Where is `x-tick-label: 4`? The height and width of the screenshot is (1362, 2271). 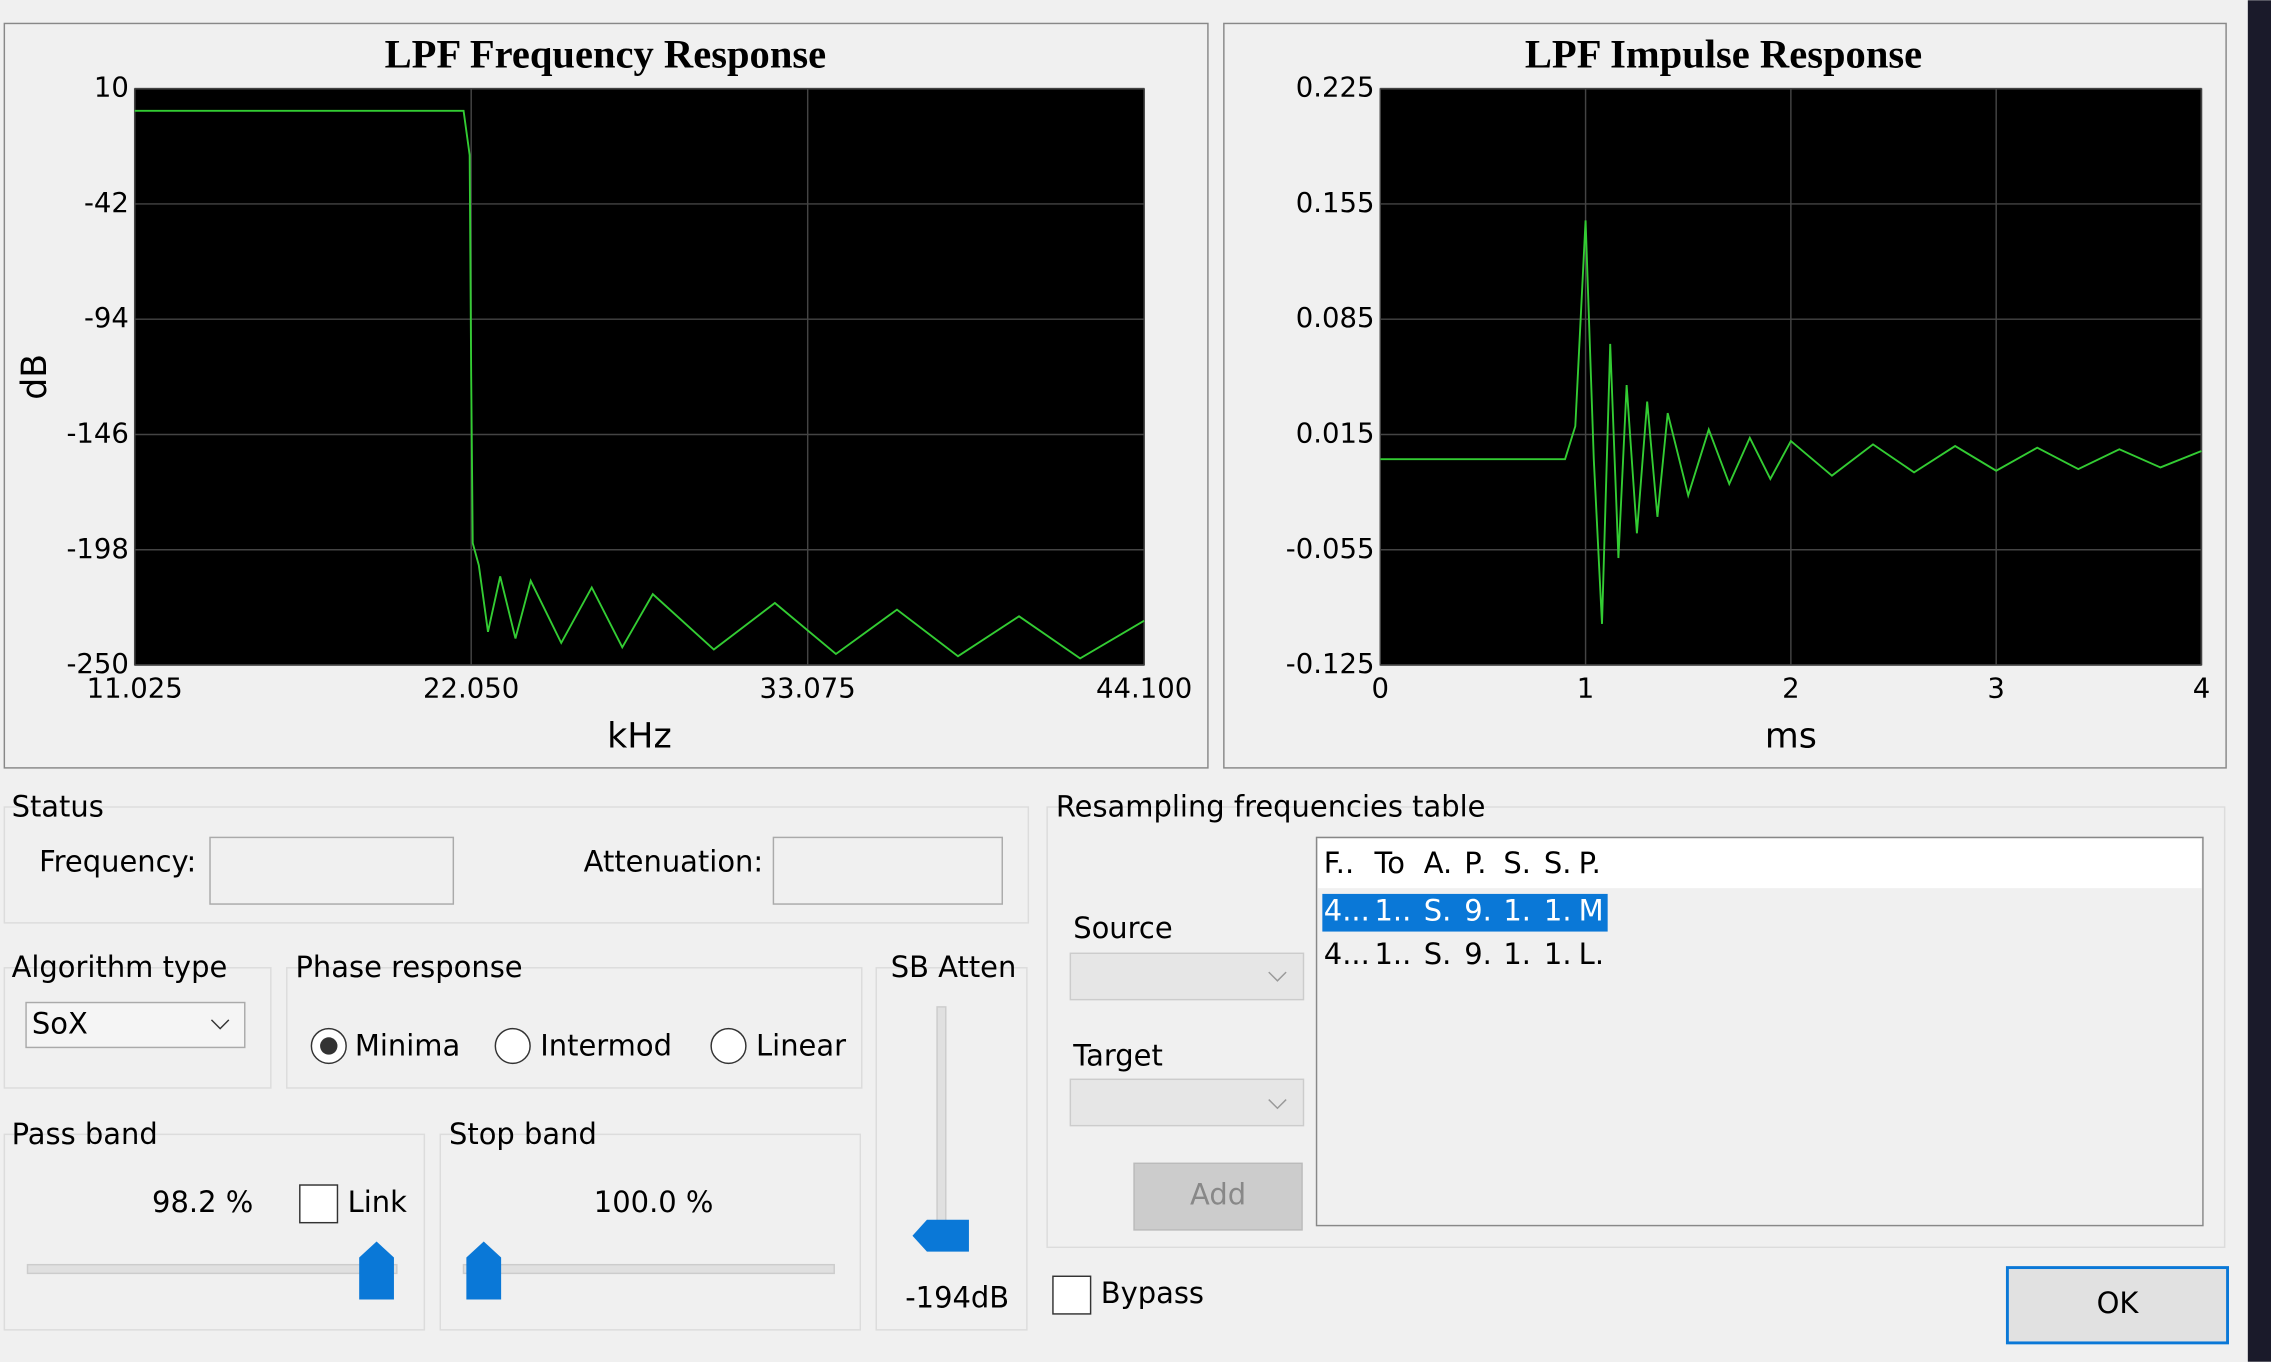 x-tick-label: 4 is located at coordinates (2202, 689).